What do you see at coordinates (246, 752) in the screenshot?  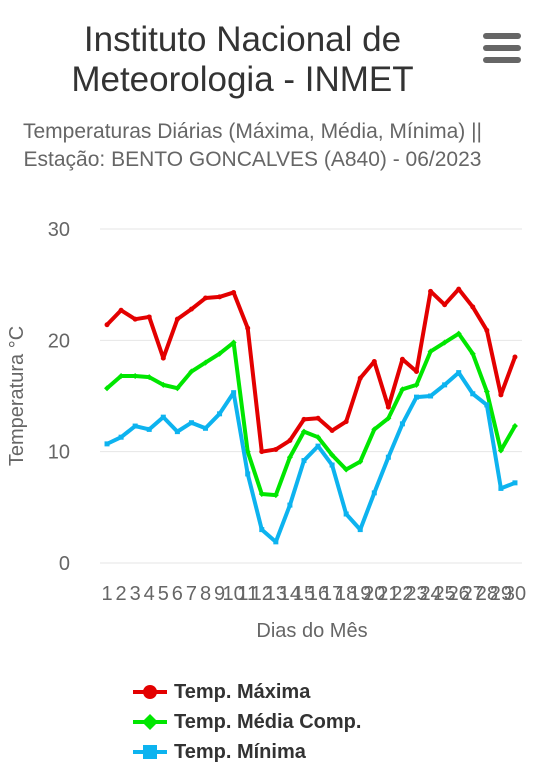 I see `legend-item-3: Temp. Mínima` at bounding box center [246, 752].